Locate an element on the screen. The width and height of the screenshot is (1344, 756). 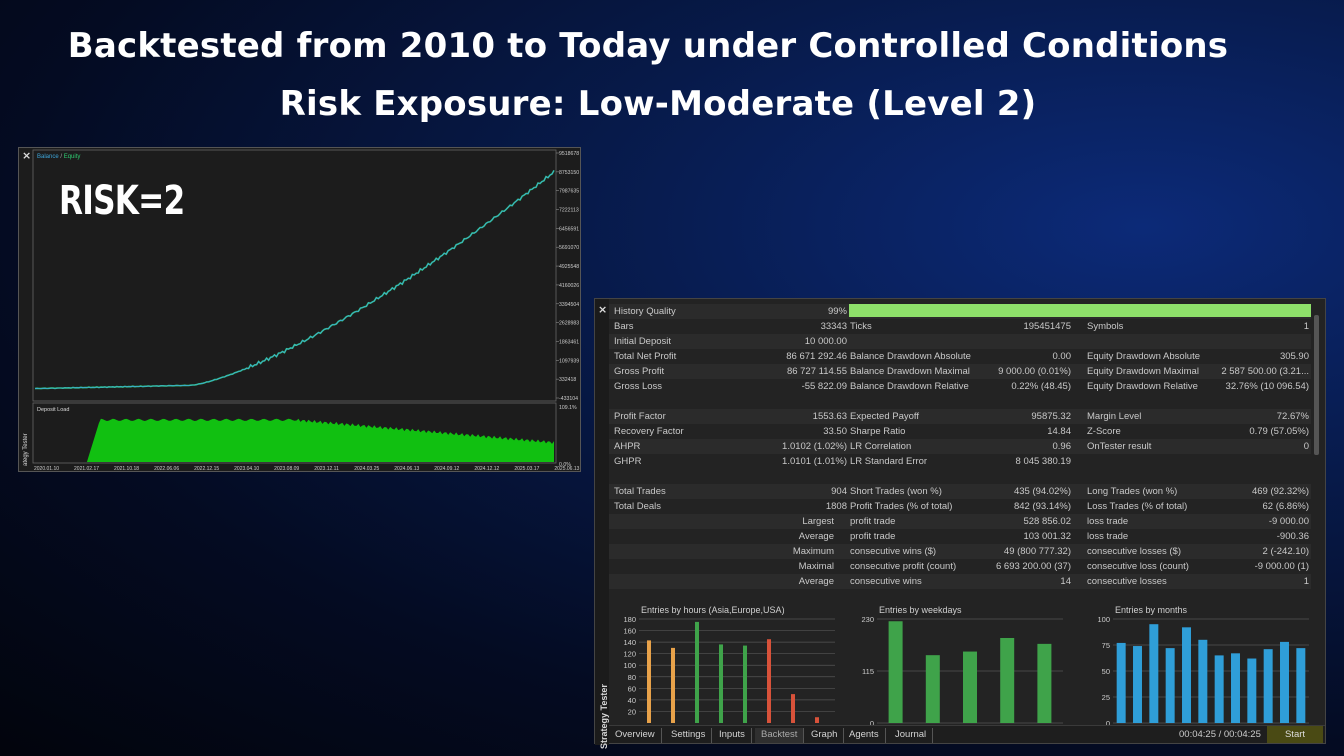
y-tick-label: 160 is located at coordinates (629, 631).